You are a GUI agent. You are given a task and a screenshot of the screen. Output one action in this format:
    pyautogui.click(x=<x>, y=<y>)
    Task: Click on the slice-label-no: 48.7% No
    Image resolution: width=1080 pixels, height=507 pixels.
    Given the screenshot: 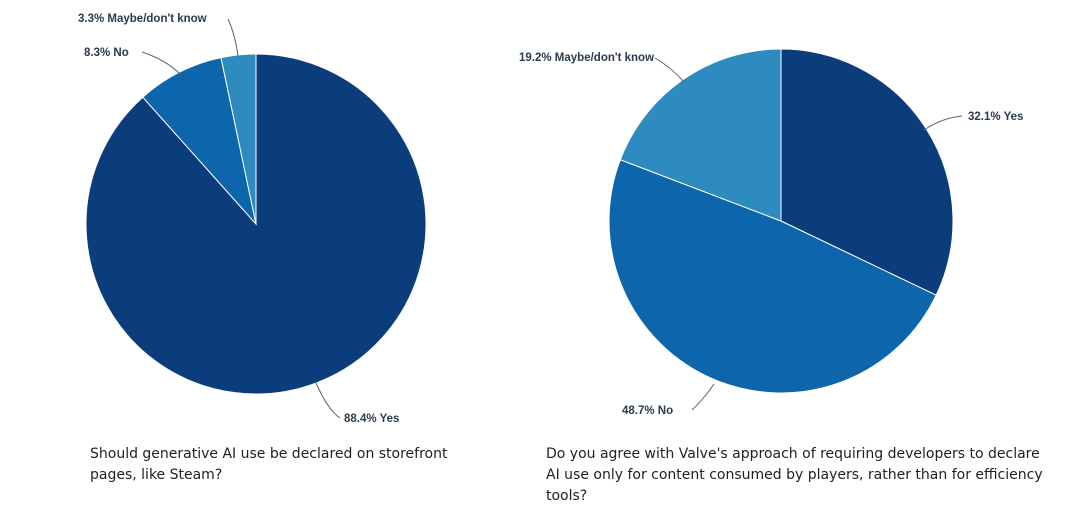 What is the action you would take?
    pyautogui.click(x=647, y=411)
    